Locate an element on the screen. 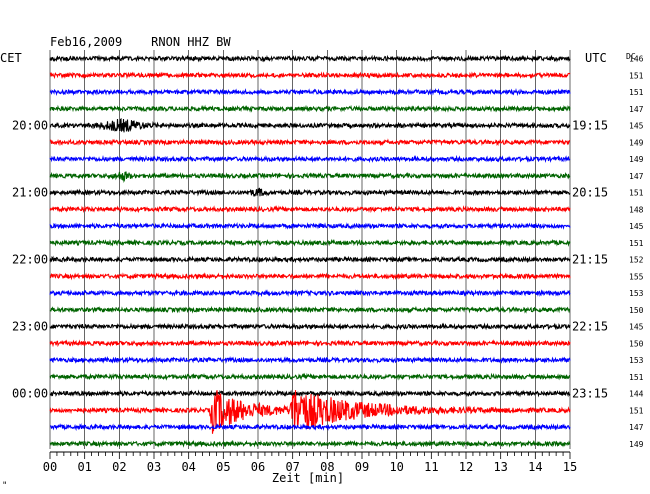 The width and height of the screenshot is (650, 494). x-tick-label-08: 08 is located at coordinates (327, 467).